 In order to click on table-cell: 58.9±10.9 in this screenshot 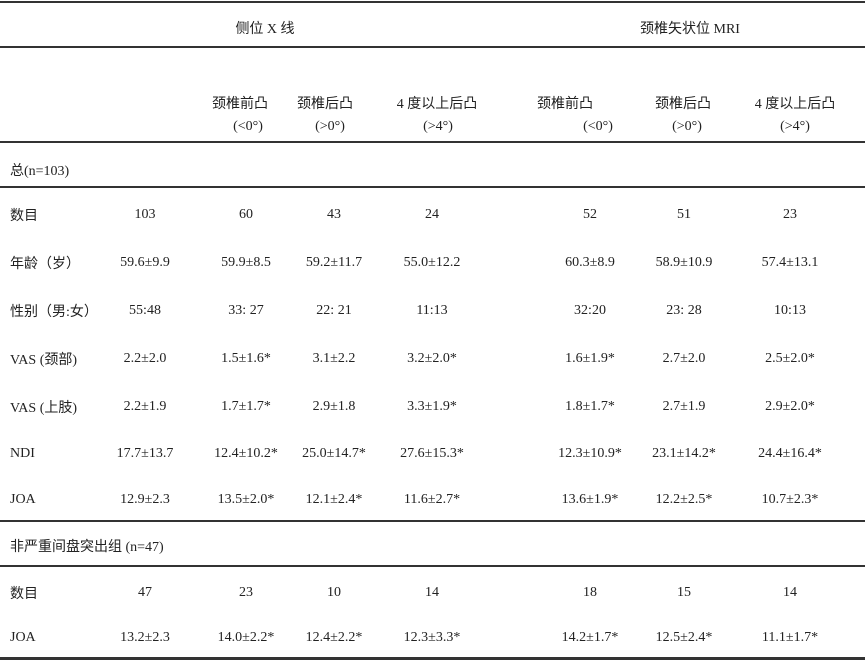, I will do `click(684, 262)`.